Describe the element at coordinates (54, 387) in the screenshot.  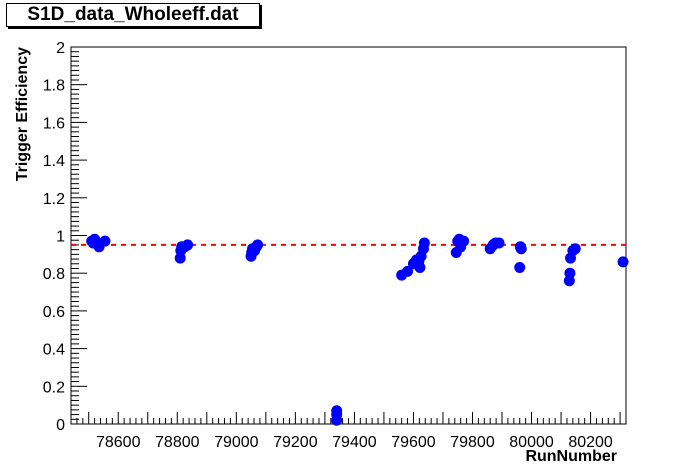
I see `y-tick-label: 0.2` at that location.